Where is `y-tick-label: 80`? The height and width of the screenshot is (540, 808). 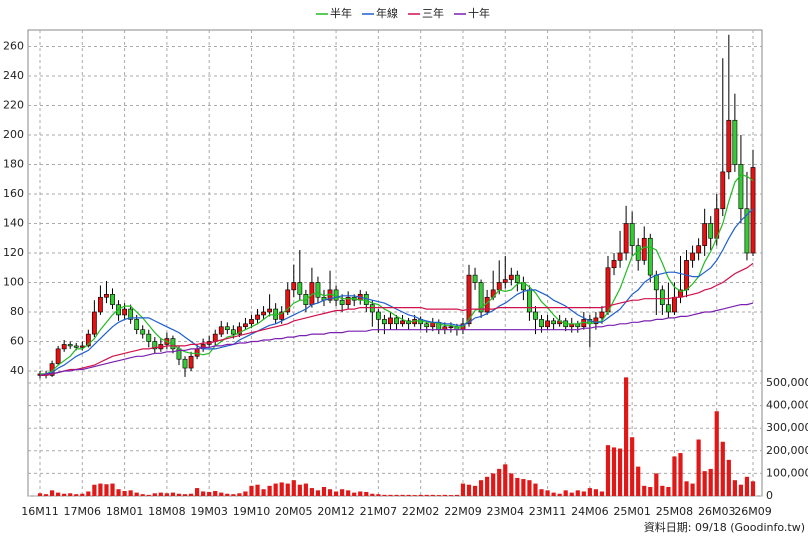
y-tick-label: 80 is located at coordinates (17, 311).